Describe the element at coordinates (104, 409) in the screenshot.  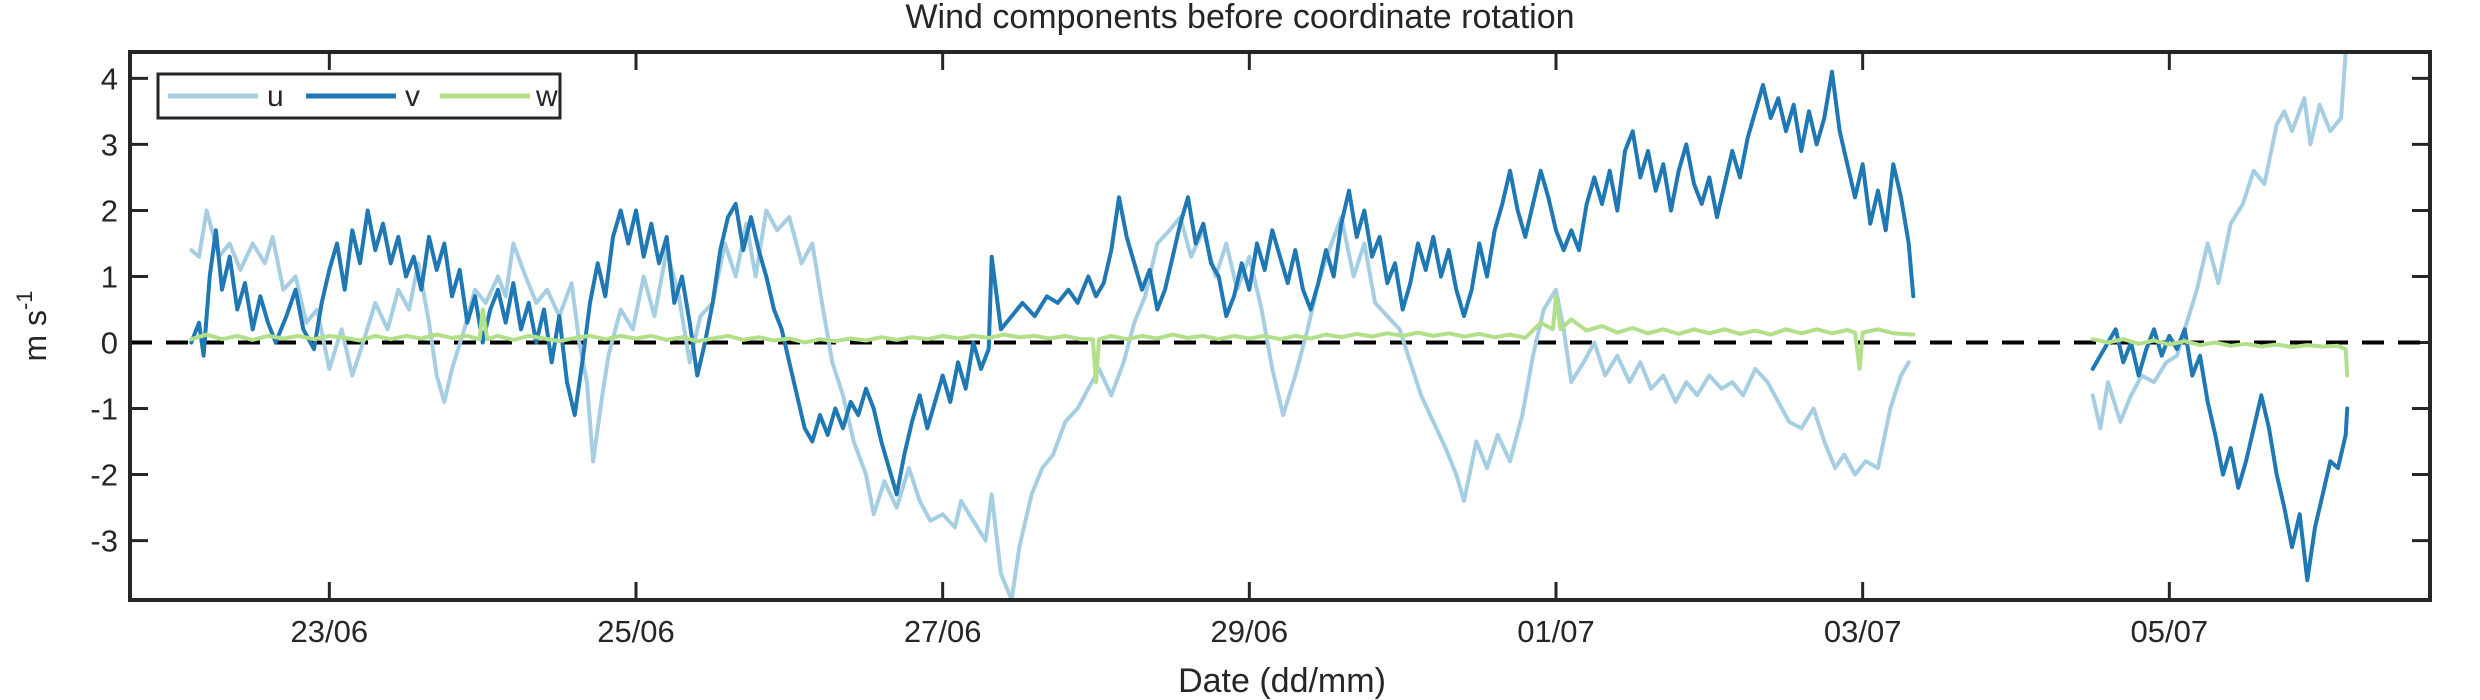
I see `y-tick-label: -1` at that location.